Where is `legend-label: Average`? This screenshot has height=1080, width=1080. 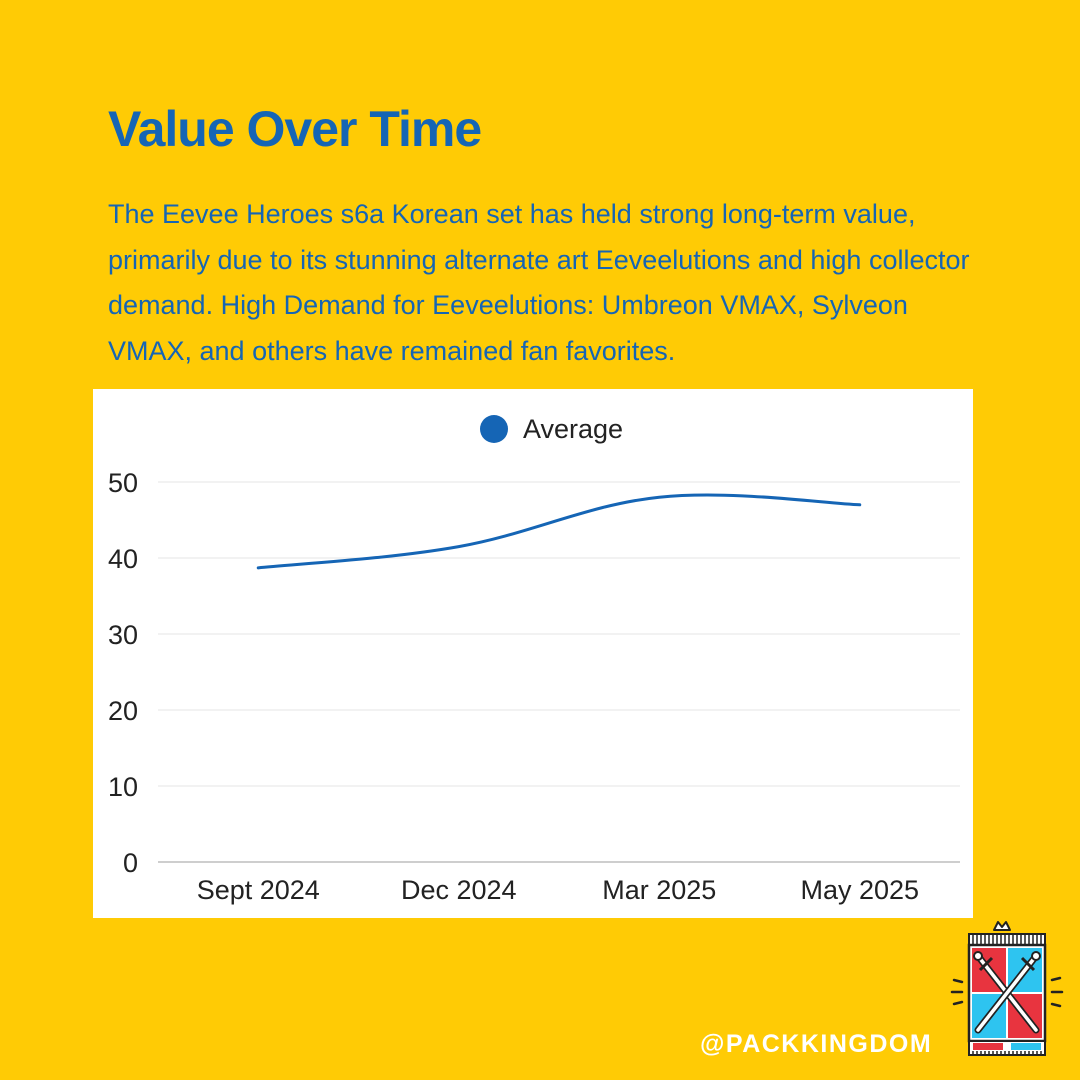
legend-label: Average is located at coordinates (573, 429).